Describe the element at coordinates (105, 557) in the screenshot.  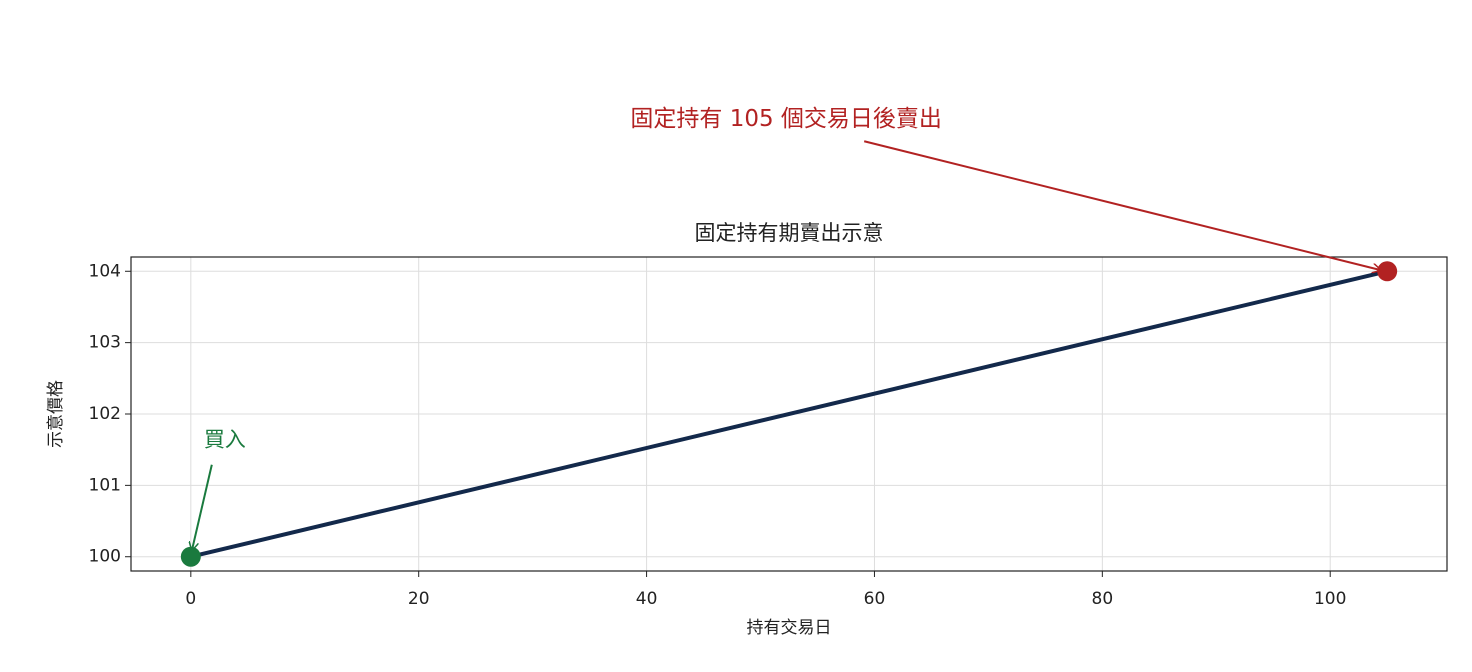
I see `y-tick-label: 100` at that location.